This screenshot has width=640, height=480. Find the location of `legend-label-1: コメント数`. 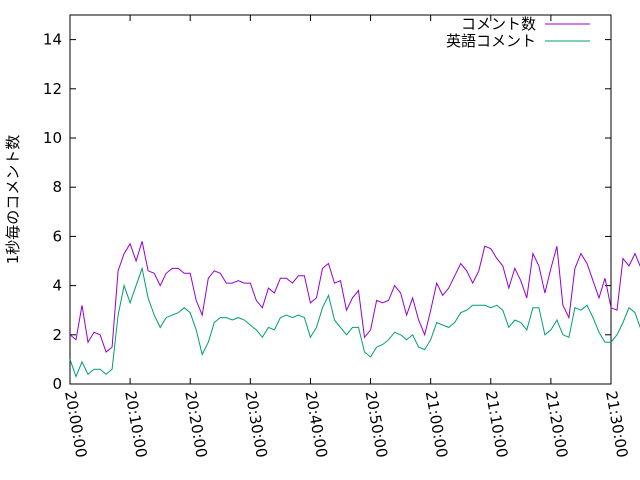

legend-label-1: コメント数 is located at coordinates (498, 24).